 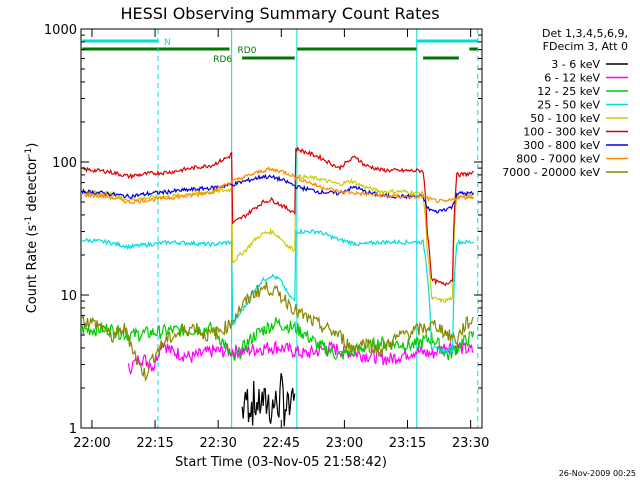 I want to click on x-tick-label: 23:30, so click(x=470, y=443).